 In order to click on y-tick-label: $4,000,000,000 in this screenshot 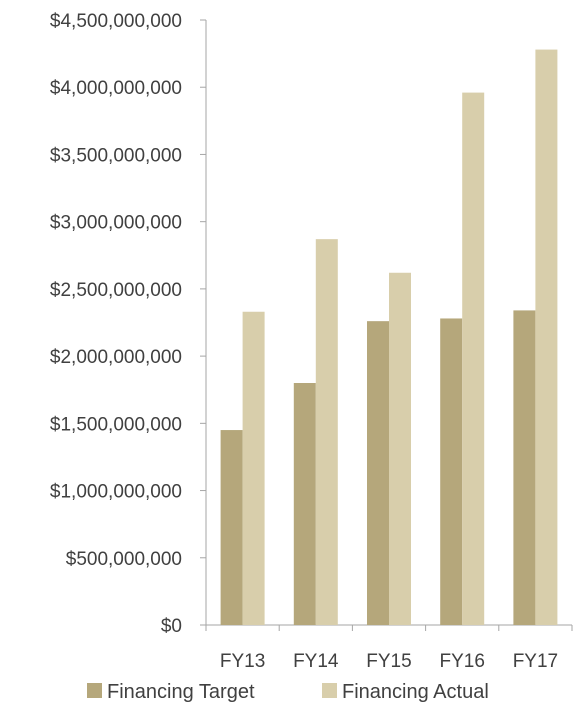, I will do `click(116, 88)`.